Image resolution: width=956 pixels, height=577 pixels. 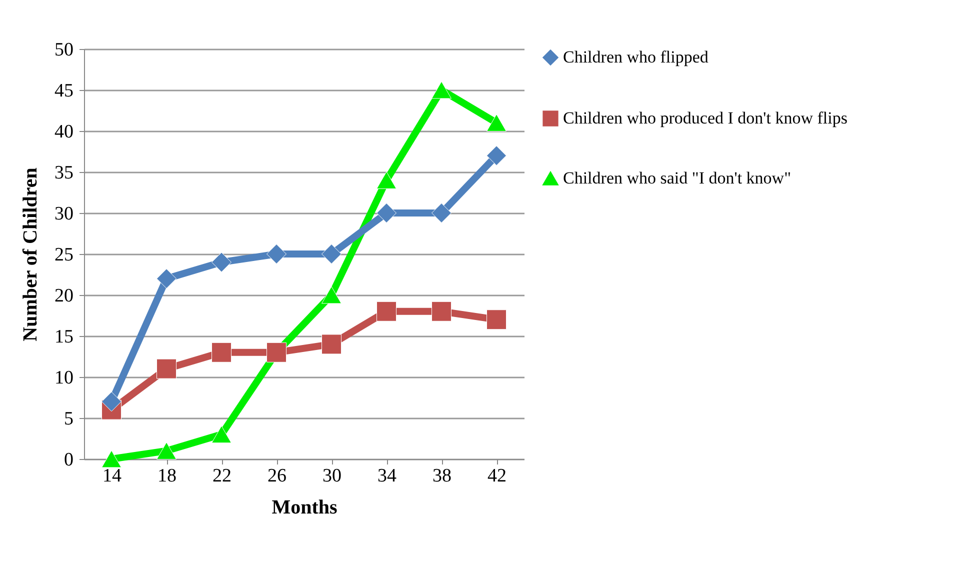 What do you see at coordinates (332, 476) in the screenshot?
I see `x-tick-label: 30` at bounding box center [332, 476].